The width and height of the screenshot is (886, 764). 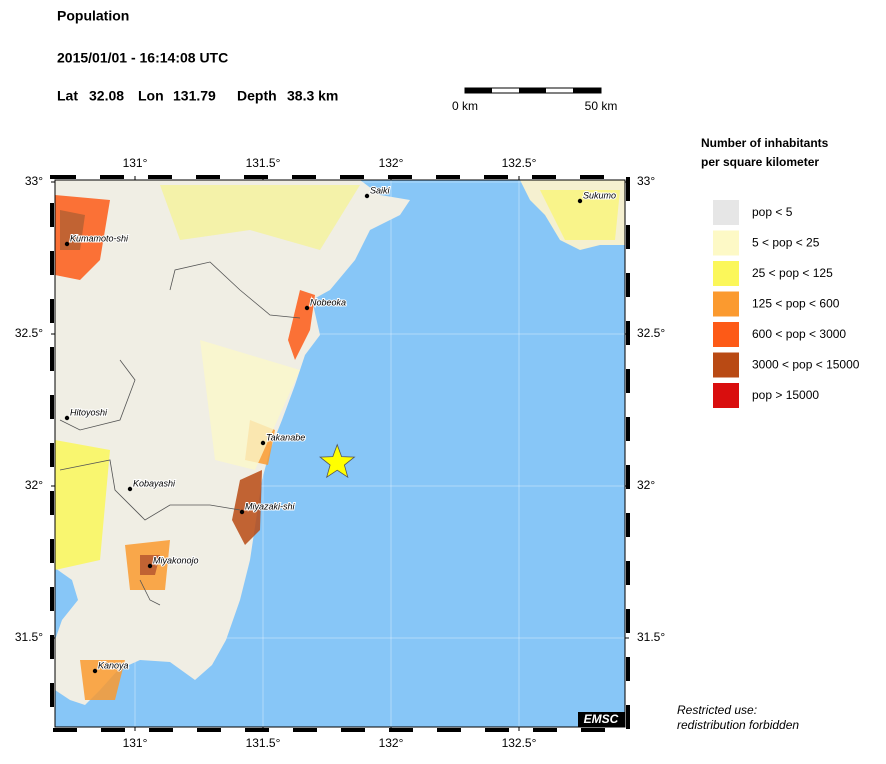 What do you see at coordinates (106, 96) in the screenshot?
I see `lat-value: 32.08` at bounding box center [106, 96].